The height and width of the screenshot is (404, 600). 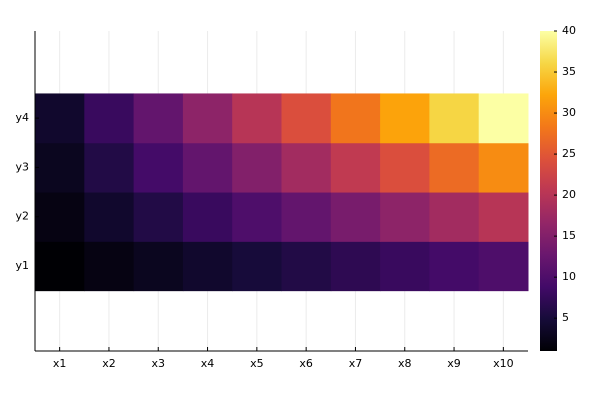 What do you see at coordinates (158, 363) in the screenshot?
I see `x-tick-label: x3` at bounding box center [158, 363].